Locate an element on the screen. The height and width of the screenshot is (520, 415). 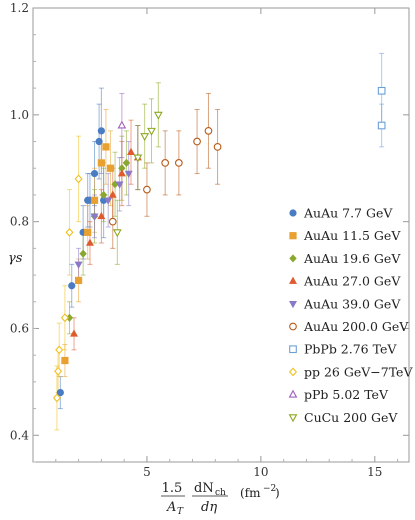
x-tick-label: 5 is located at coordinates (147, 472).